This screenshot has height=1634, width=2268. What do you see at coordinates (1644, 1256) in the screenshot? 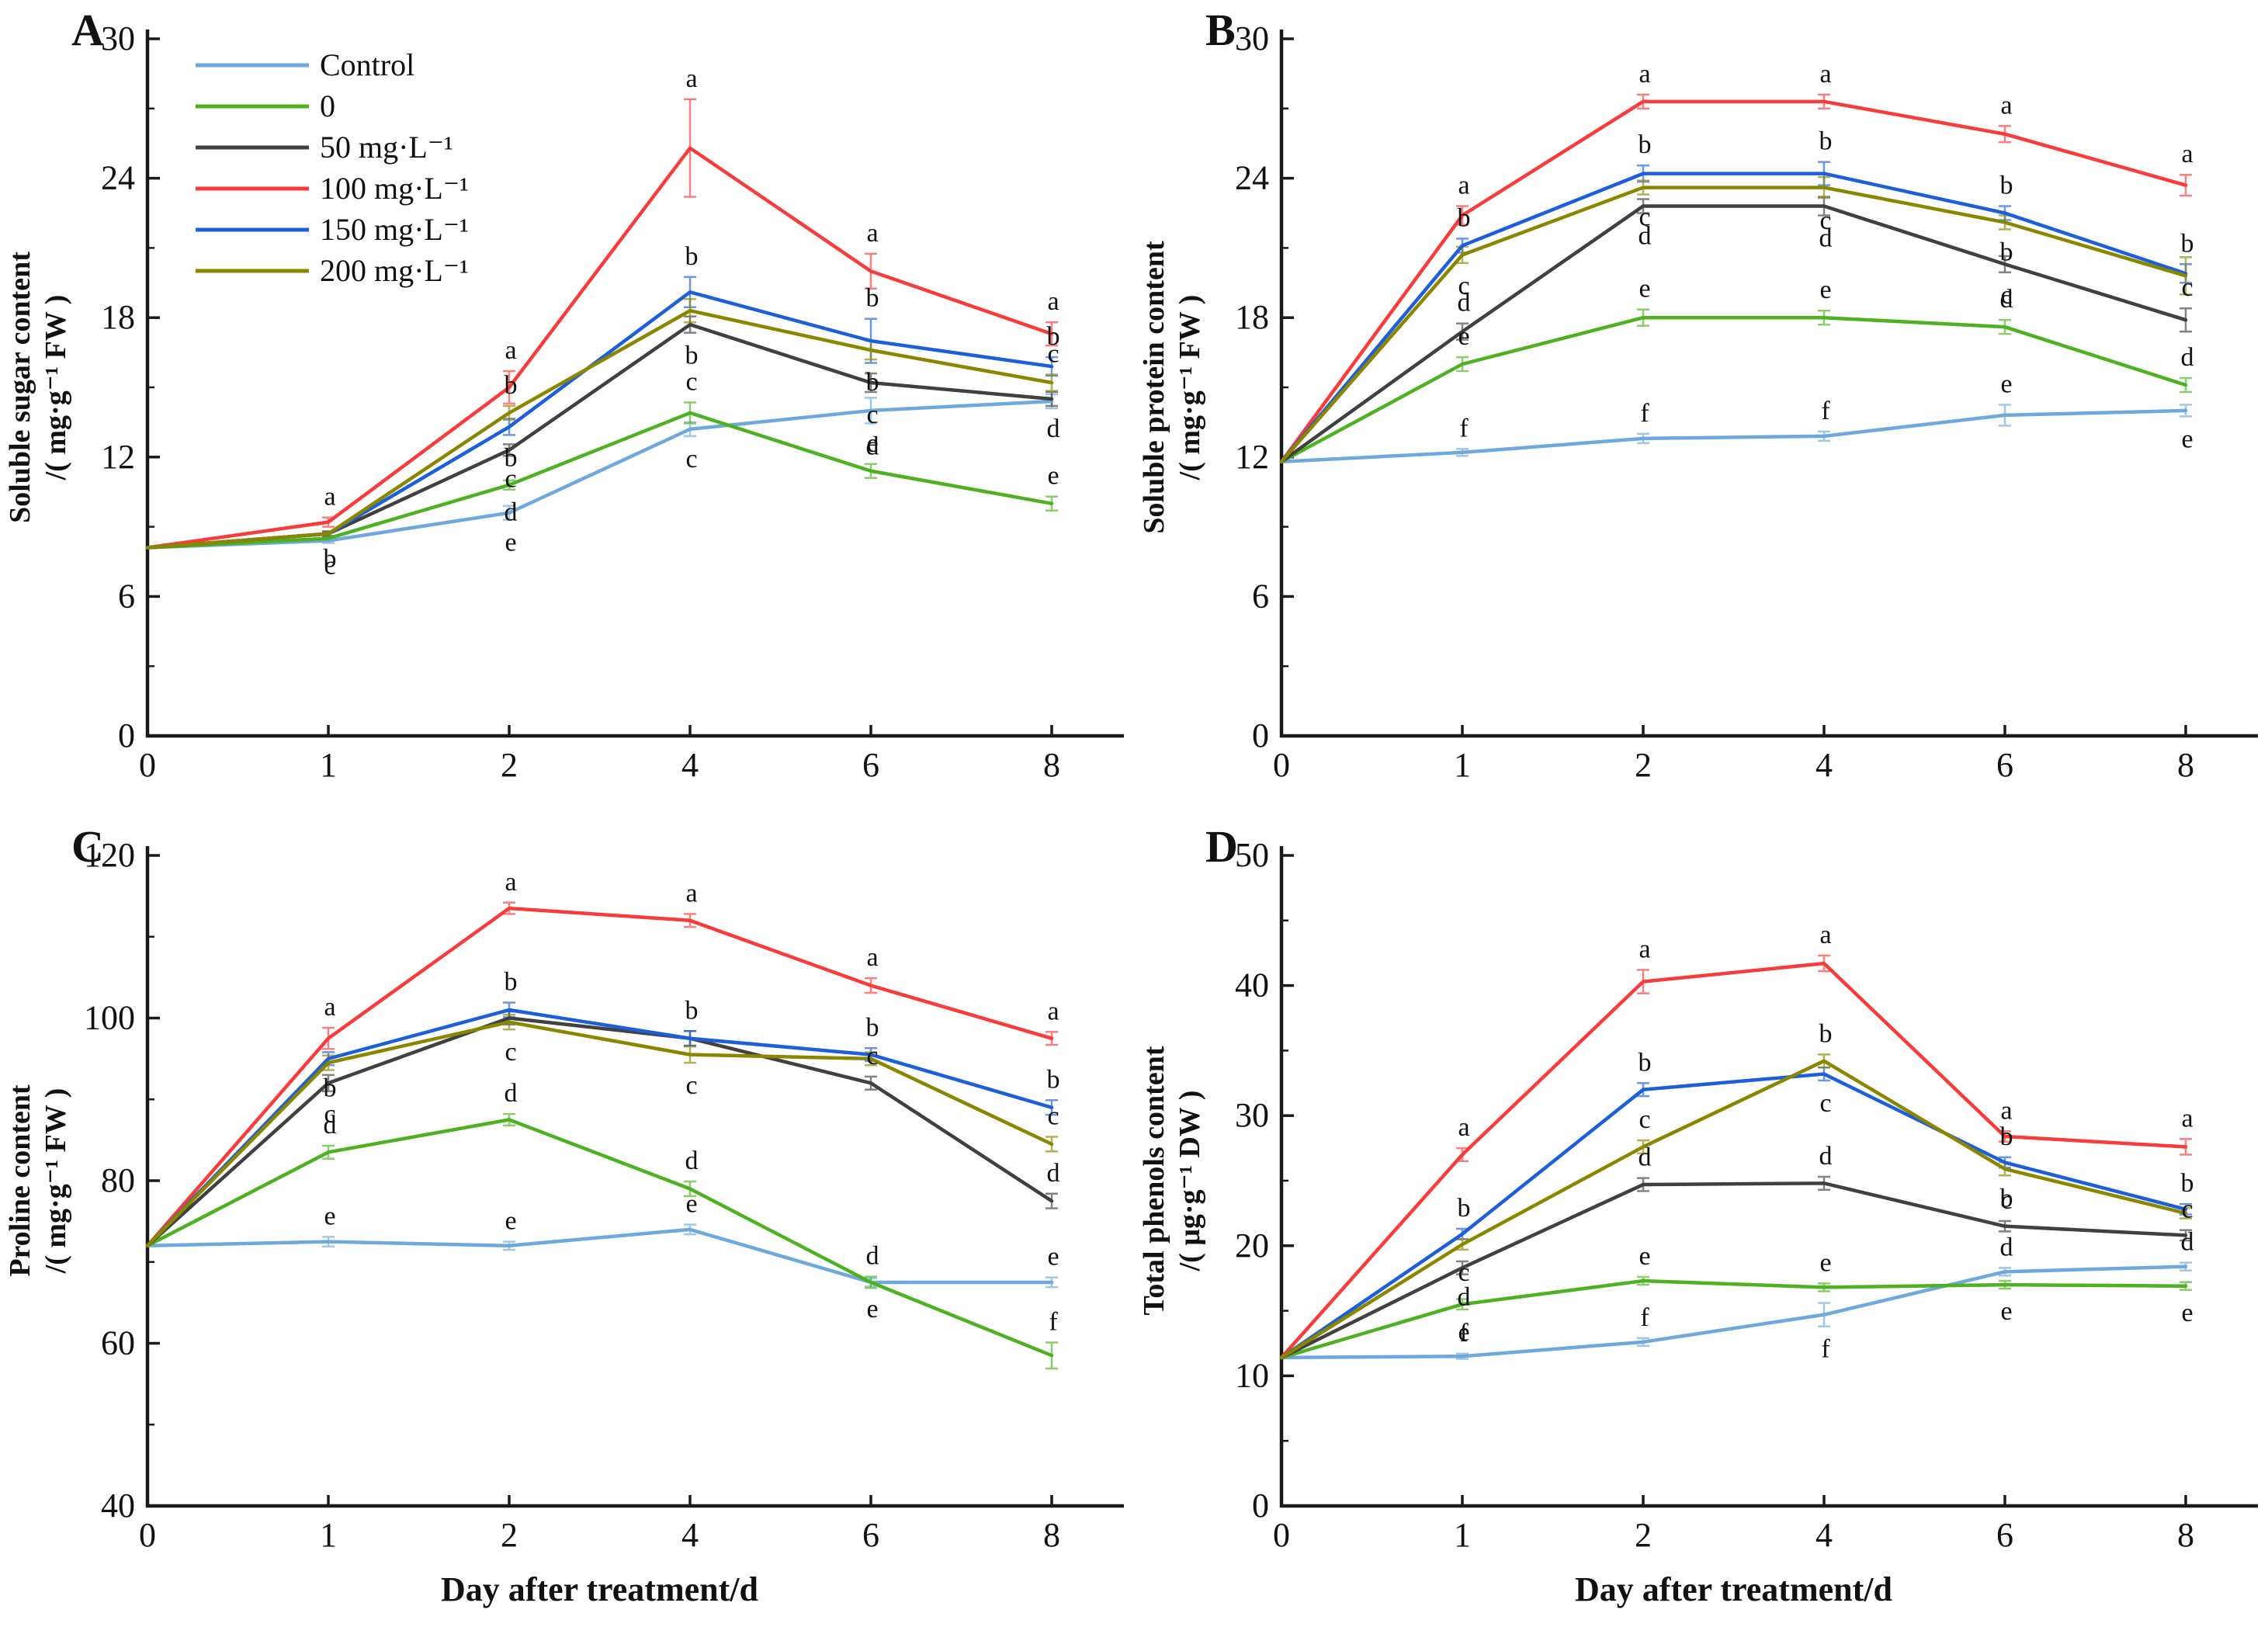
I see `sig-letter-D-0-x2: e` at bounding box center [1644, 1256].